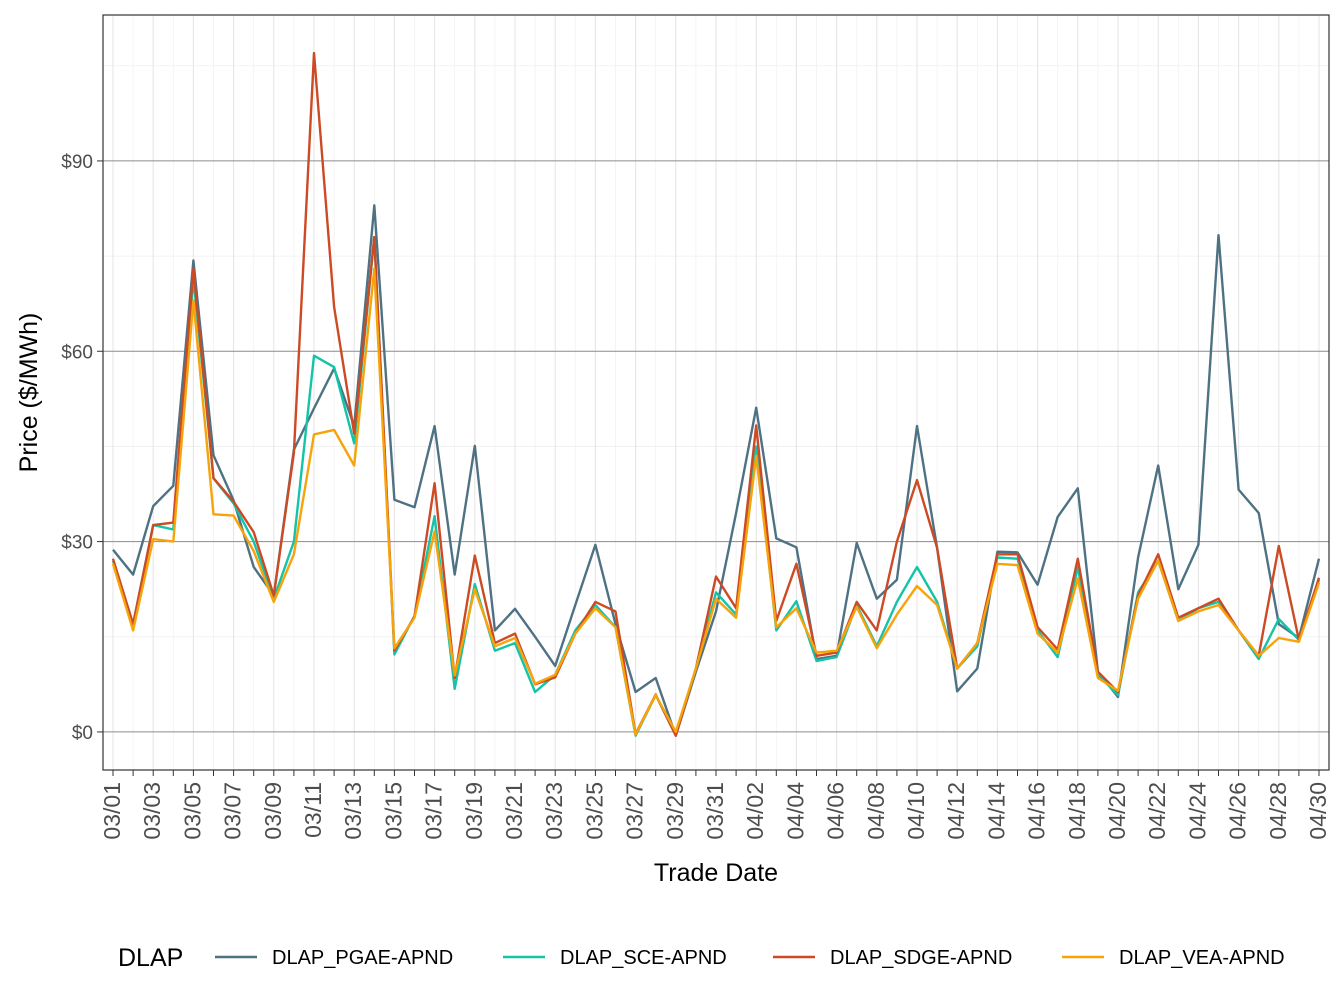  What do you see at coordinates (29, 393) in the screenshot?
I see `y-axis-title: Price ($/MWh)` at bounding box center [29, 393].